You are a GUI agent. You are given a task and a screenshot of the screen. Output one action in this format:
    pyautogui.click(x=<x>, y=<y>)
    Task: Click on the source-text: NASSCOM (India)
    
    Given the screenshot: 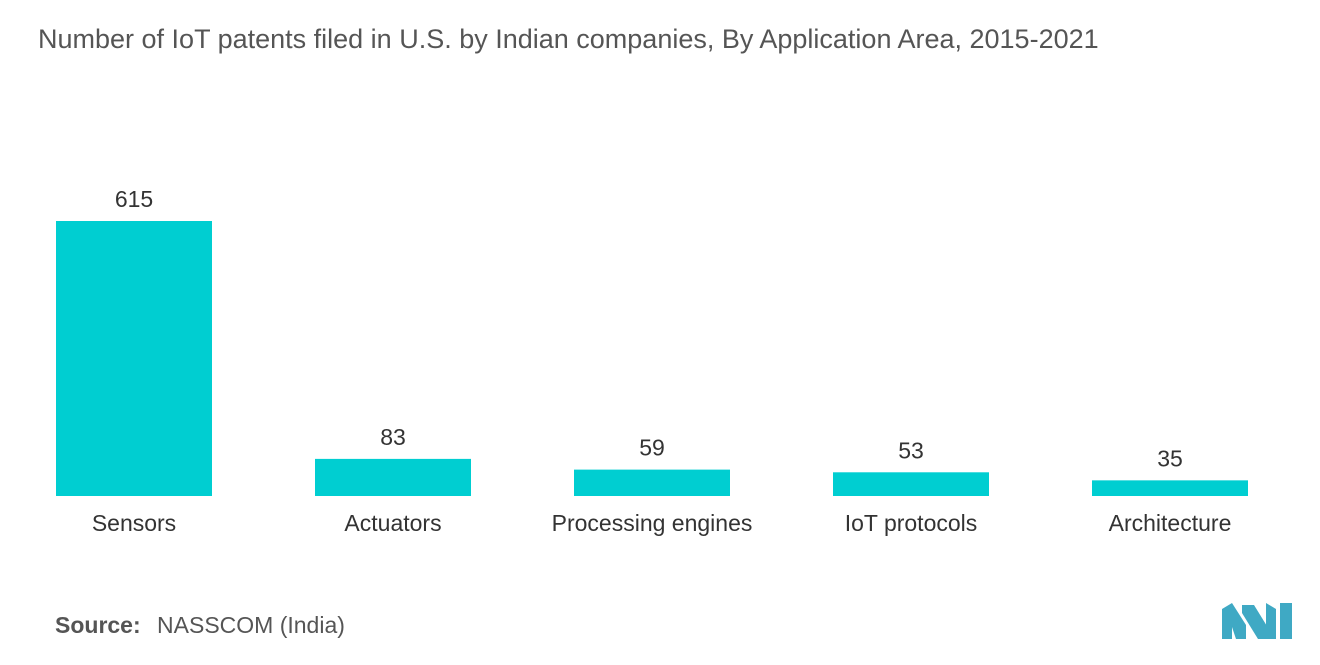 What is the action you would take?
    pyautogui.click(x=251, y=625)
    